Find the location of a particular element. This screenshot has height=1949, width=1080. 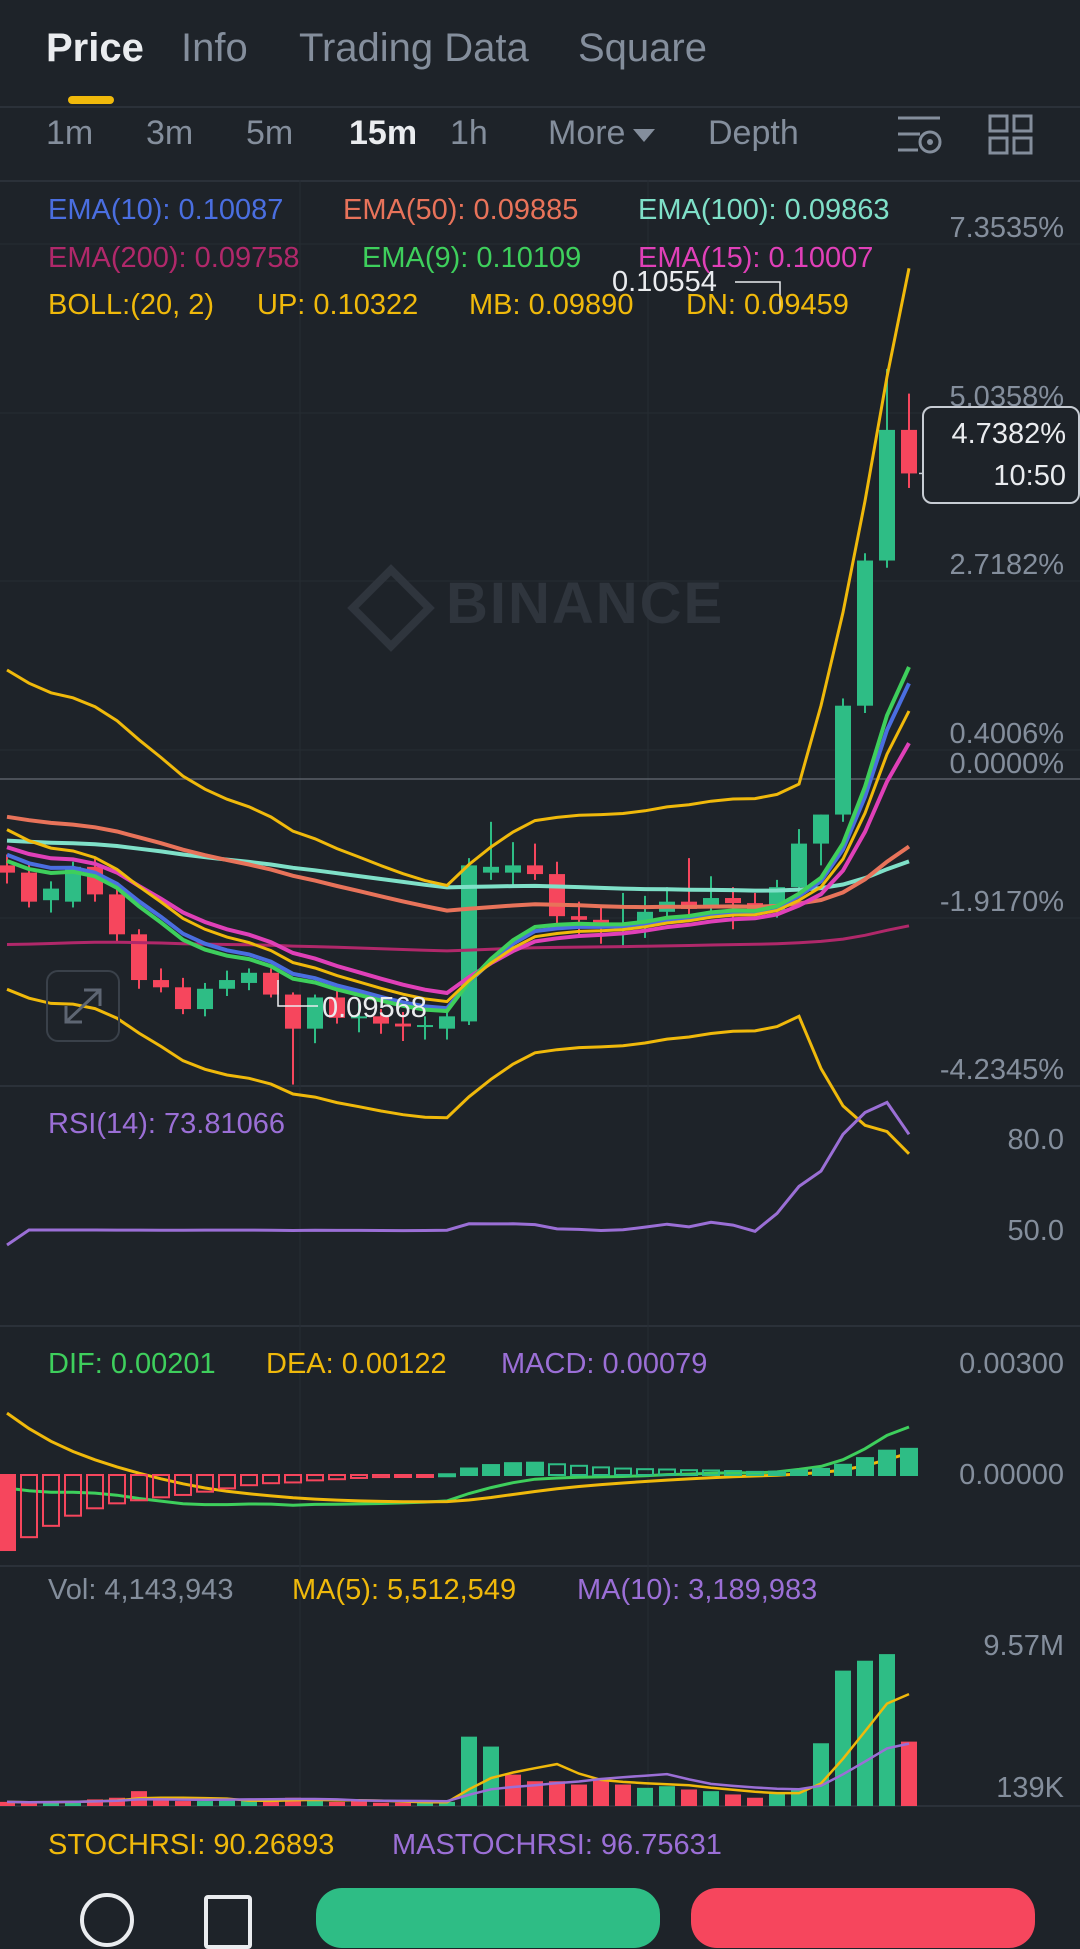

expand-icon is located at coordinates (83, 1006).